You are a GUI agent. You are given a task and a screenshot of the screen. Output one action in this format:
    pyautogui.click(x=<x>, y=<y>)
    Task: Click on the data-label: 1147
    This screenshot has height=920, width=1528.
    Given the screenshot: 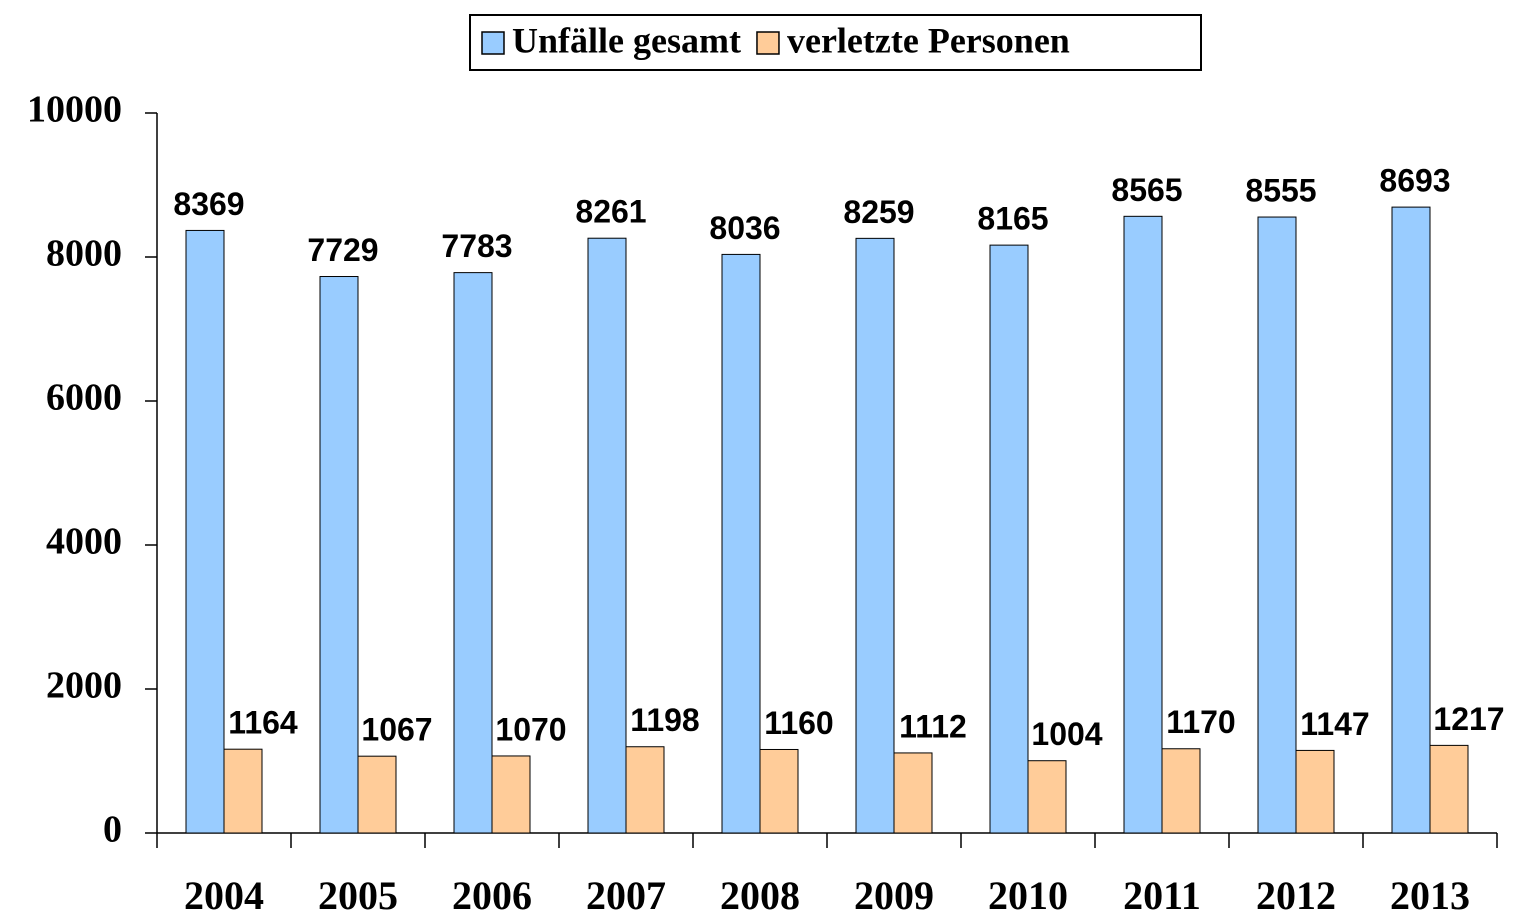 What is the action you would take?
    pyautogui.click(x=1334, y=724)
    